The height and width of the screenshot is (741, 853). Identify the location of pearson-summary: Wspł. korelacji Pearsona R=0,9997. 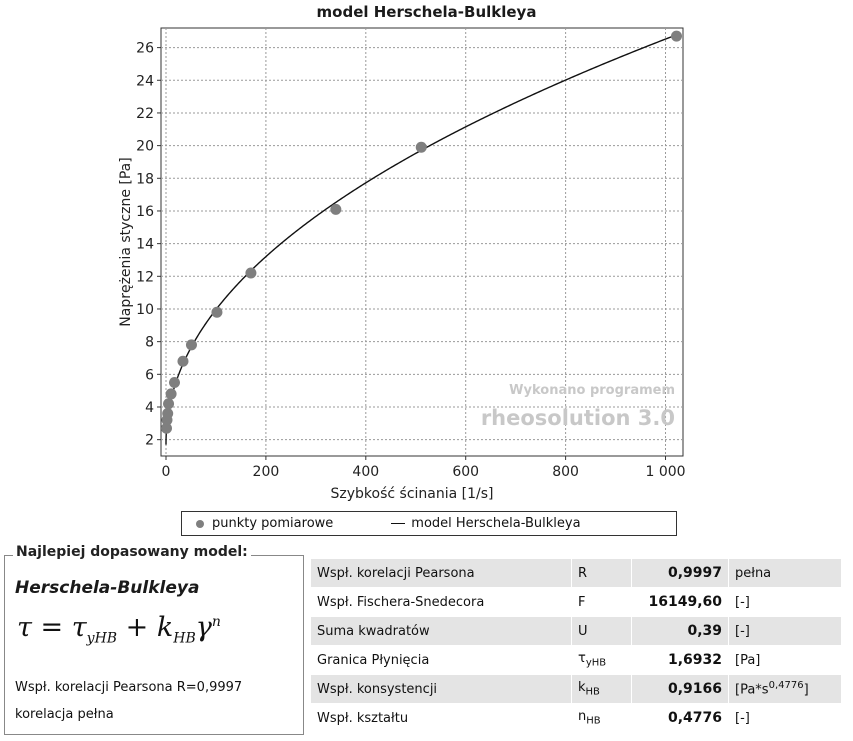
(129, 687).